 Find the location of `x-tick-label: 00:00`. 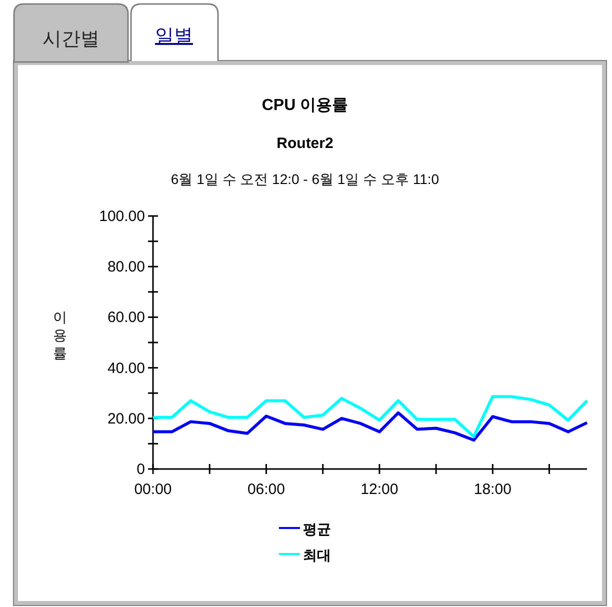

x-tick-label: 00:00 is located at coordinates (153, 489).